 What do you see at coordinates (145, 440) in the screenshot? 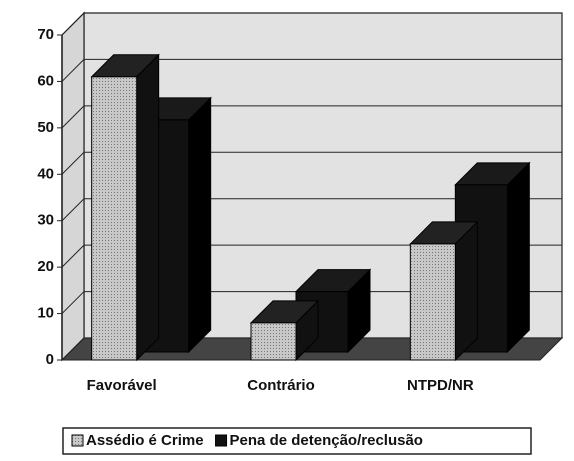
I see `legend-label: Assédio é Crime` at bounding box center [145, 440].